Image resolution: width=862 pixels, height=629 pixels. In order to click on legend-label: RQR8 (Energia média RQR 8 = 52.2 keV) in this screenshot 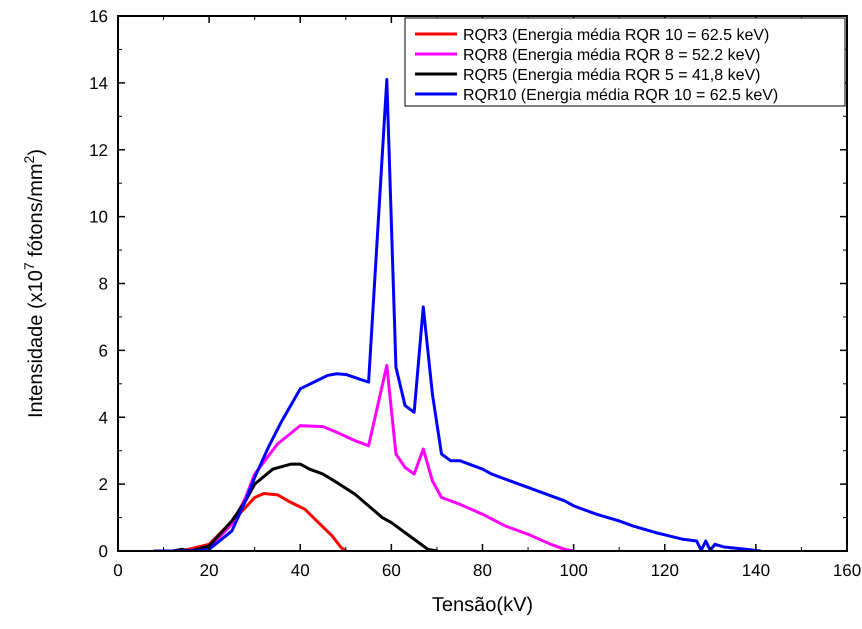, I will do `click(611, 55)`.